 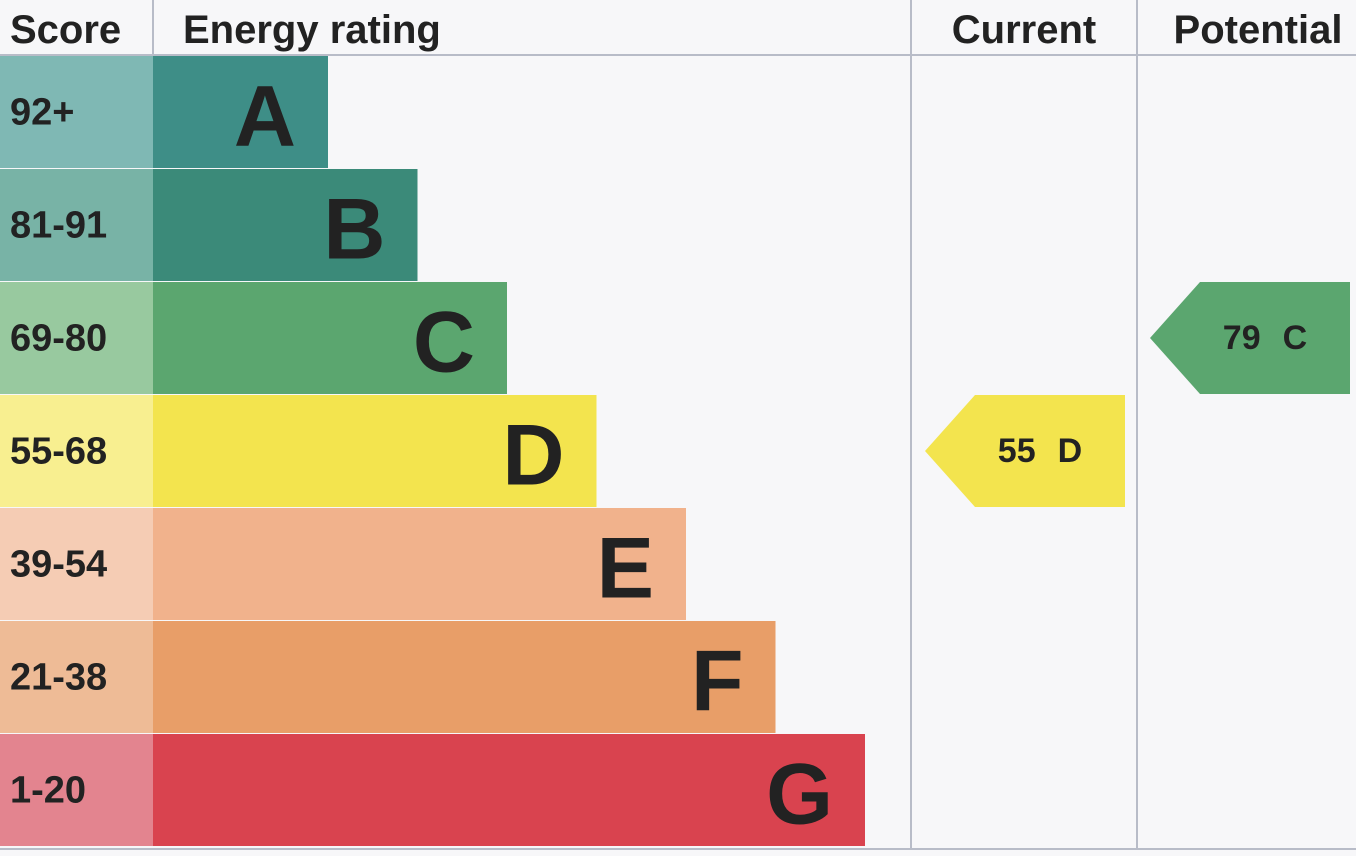 I want to click on score-range: 1-20, so click(x=48, y=791).